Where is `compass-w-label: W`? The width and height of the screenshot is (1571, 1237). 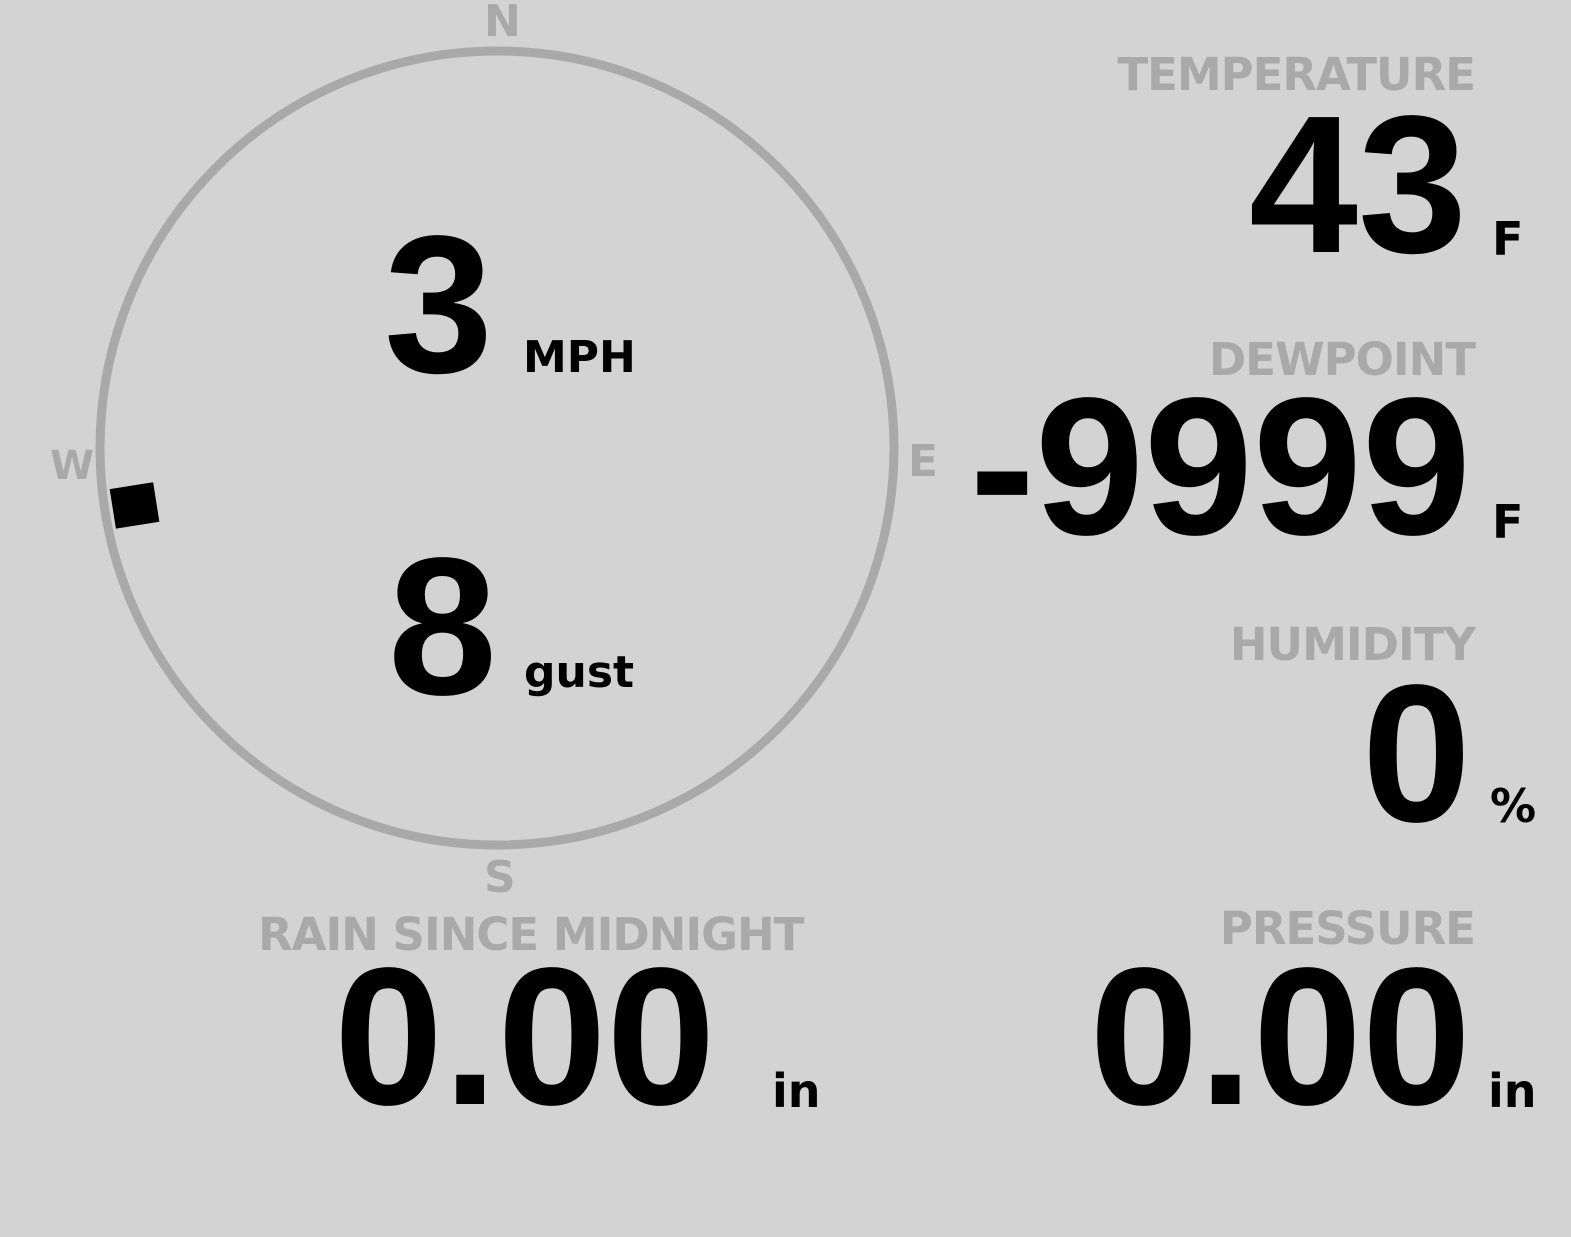 compass-w-label: W is located at coordinates (72, 466).